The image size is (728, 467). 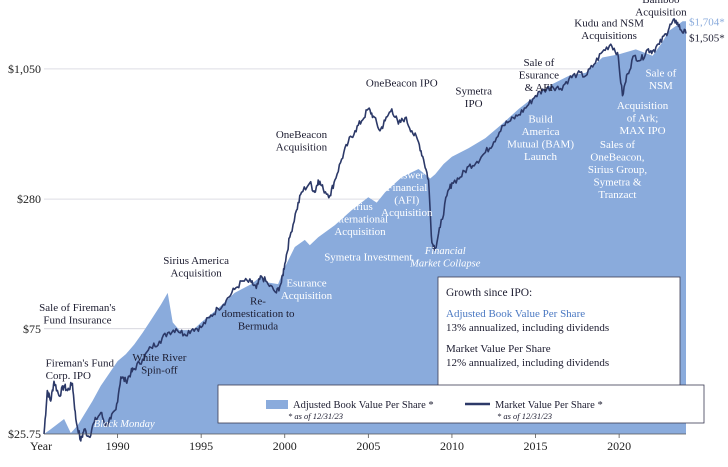 I want to click on book-end-label: $1,704*, so click(x=707, y=22).